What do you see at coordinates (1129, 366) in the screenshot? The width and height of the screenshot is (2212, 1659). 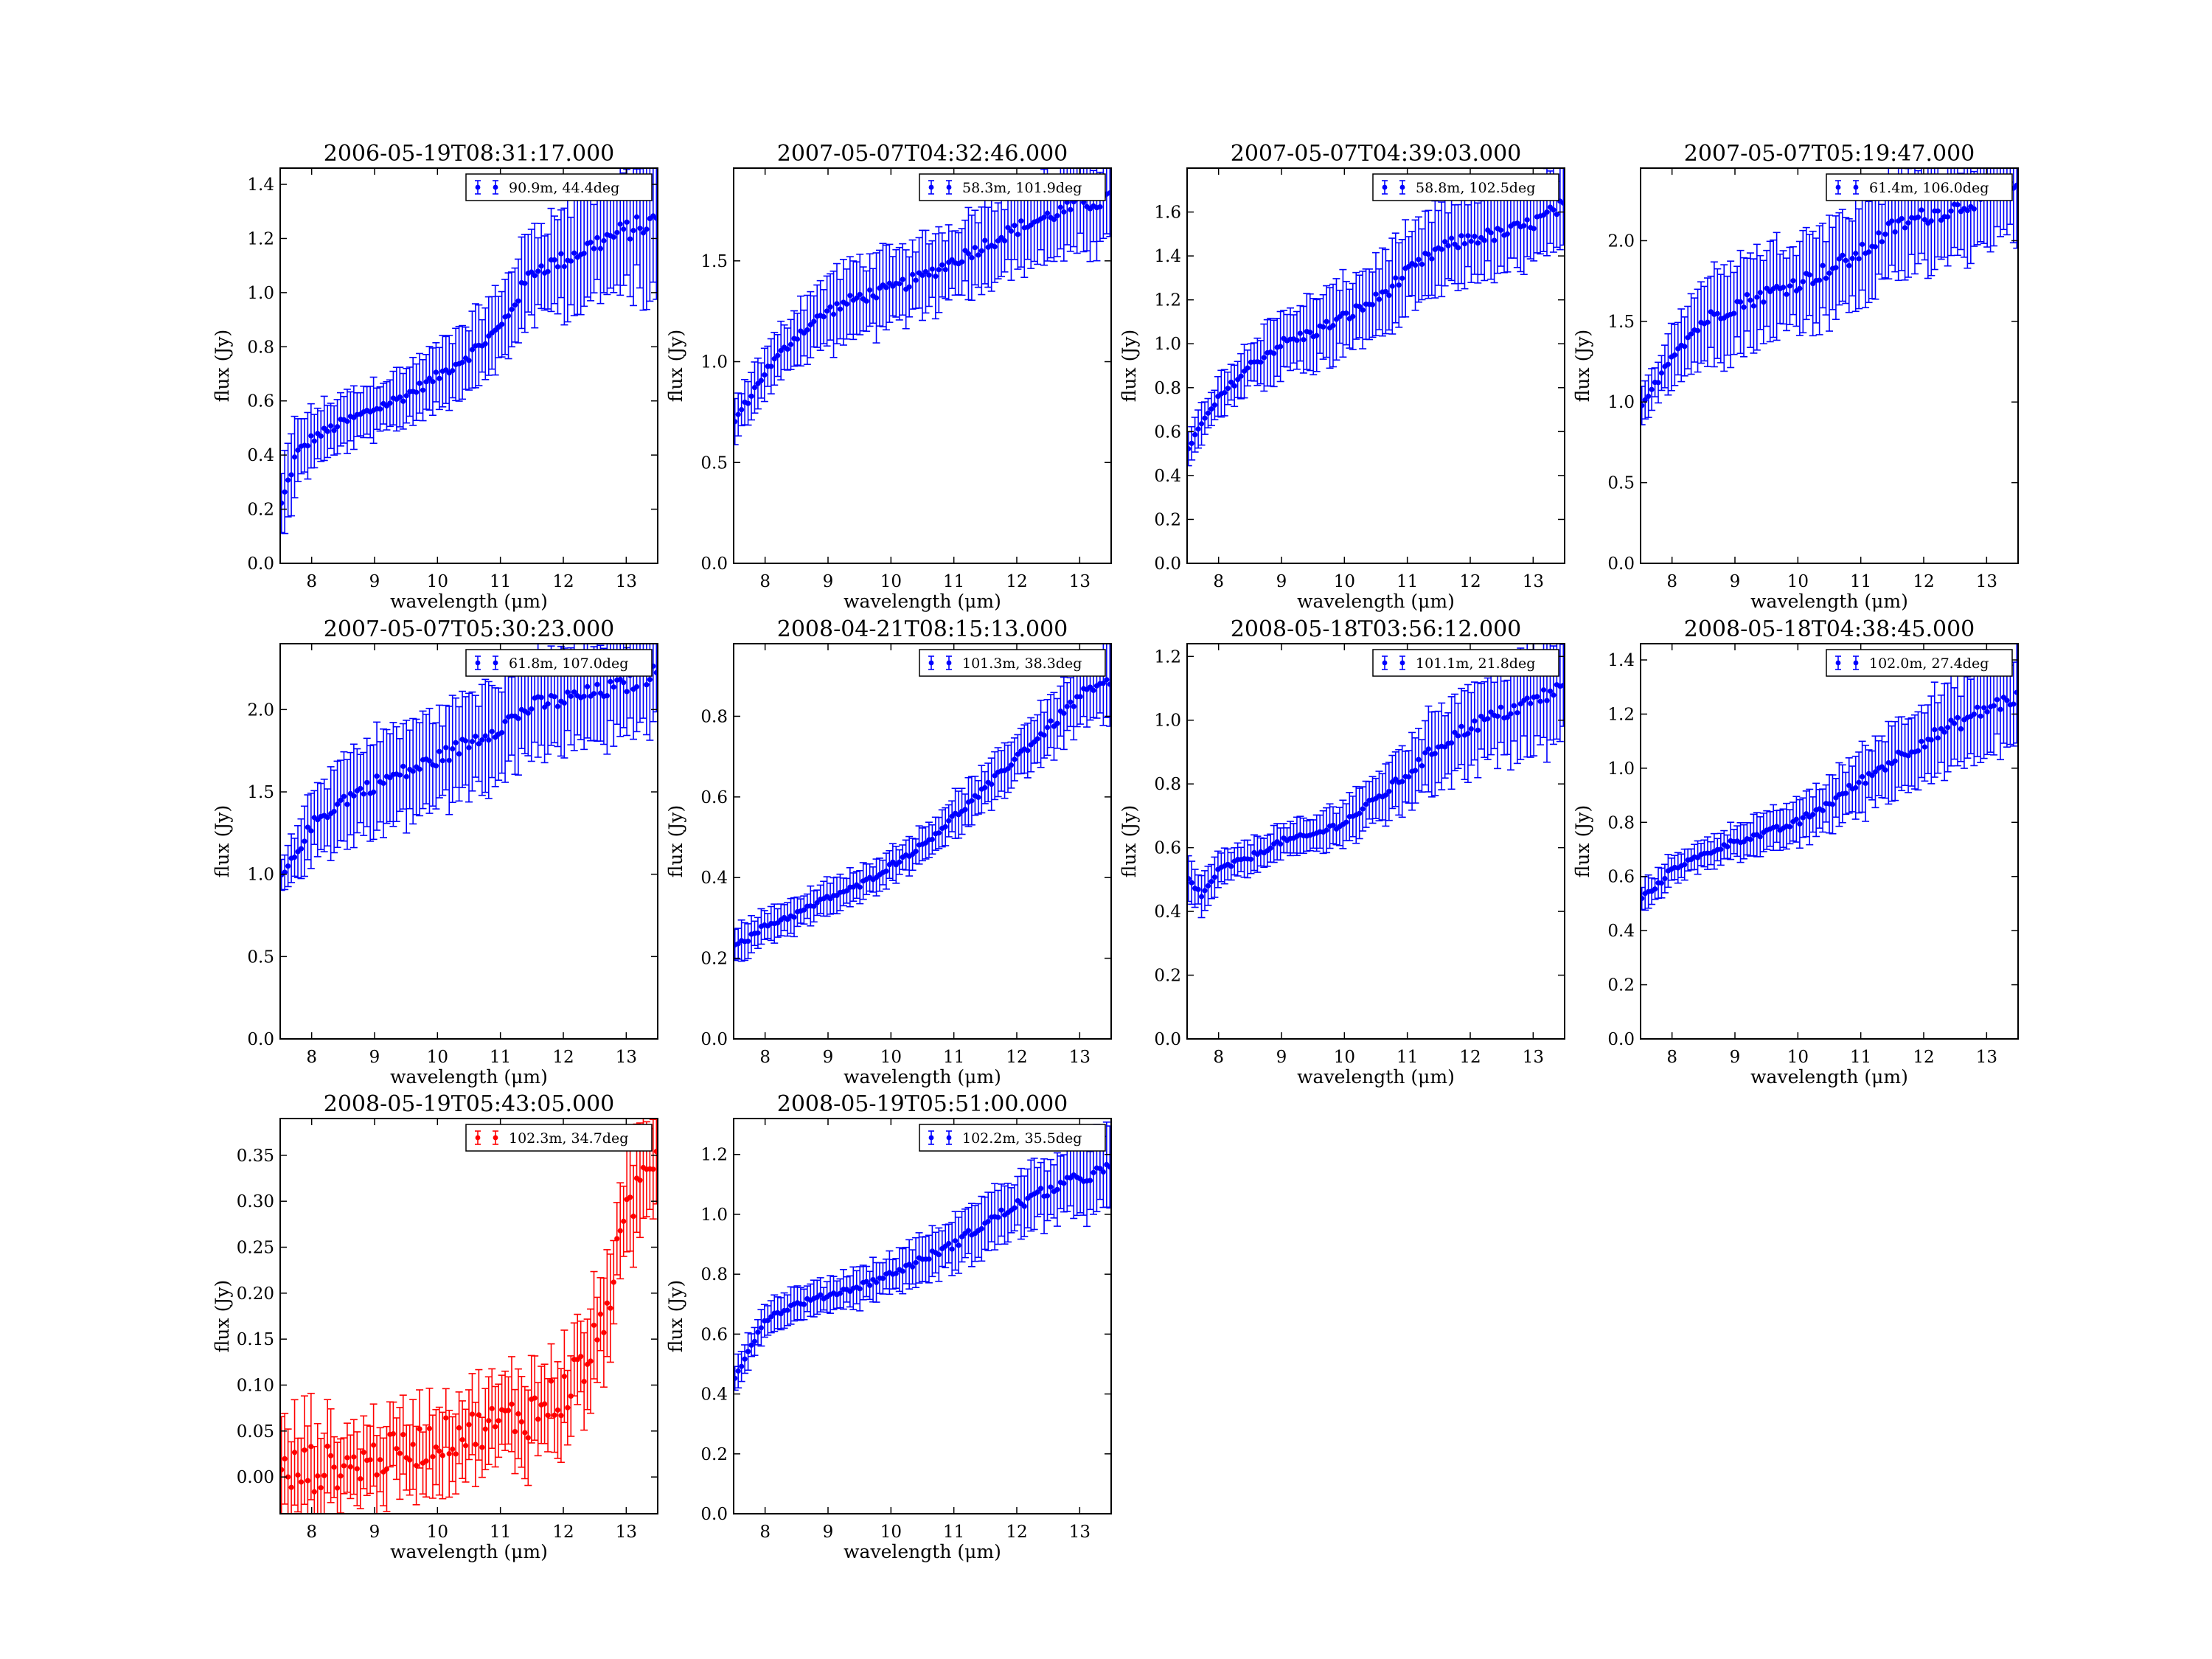 I see `y-axis-label: flux (Jy)` at bounding box center [1129, 366].